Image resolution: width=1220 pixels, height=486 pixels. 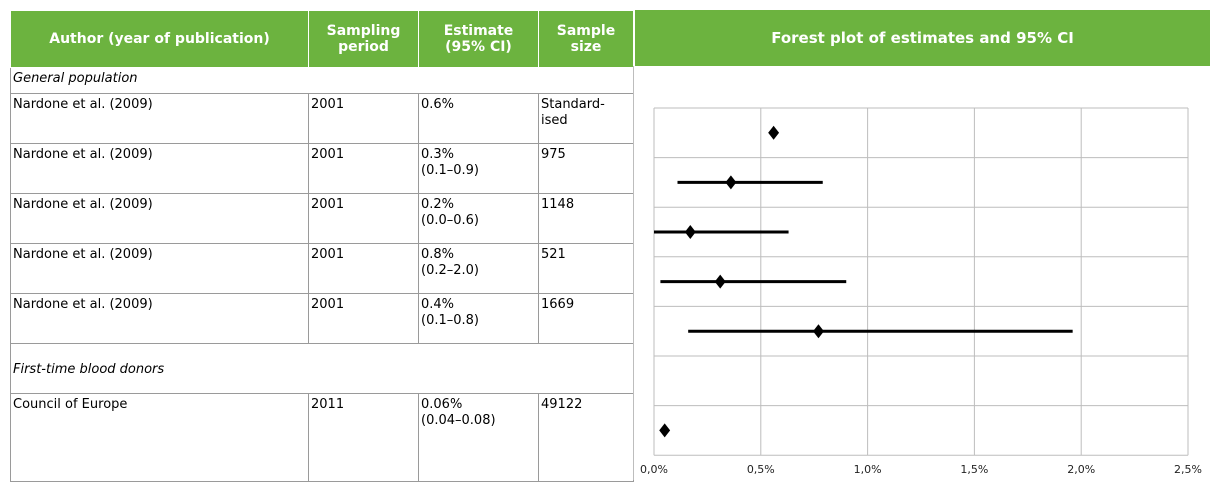 What do you see at coordinates (554, 120) in the screenshot?
I see `sample-line-2: ised` at bounding box center [554, 120].